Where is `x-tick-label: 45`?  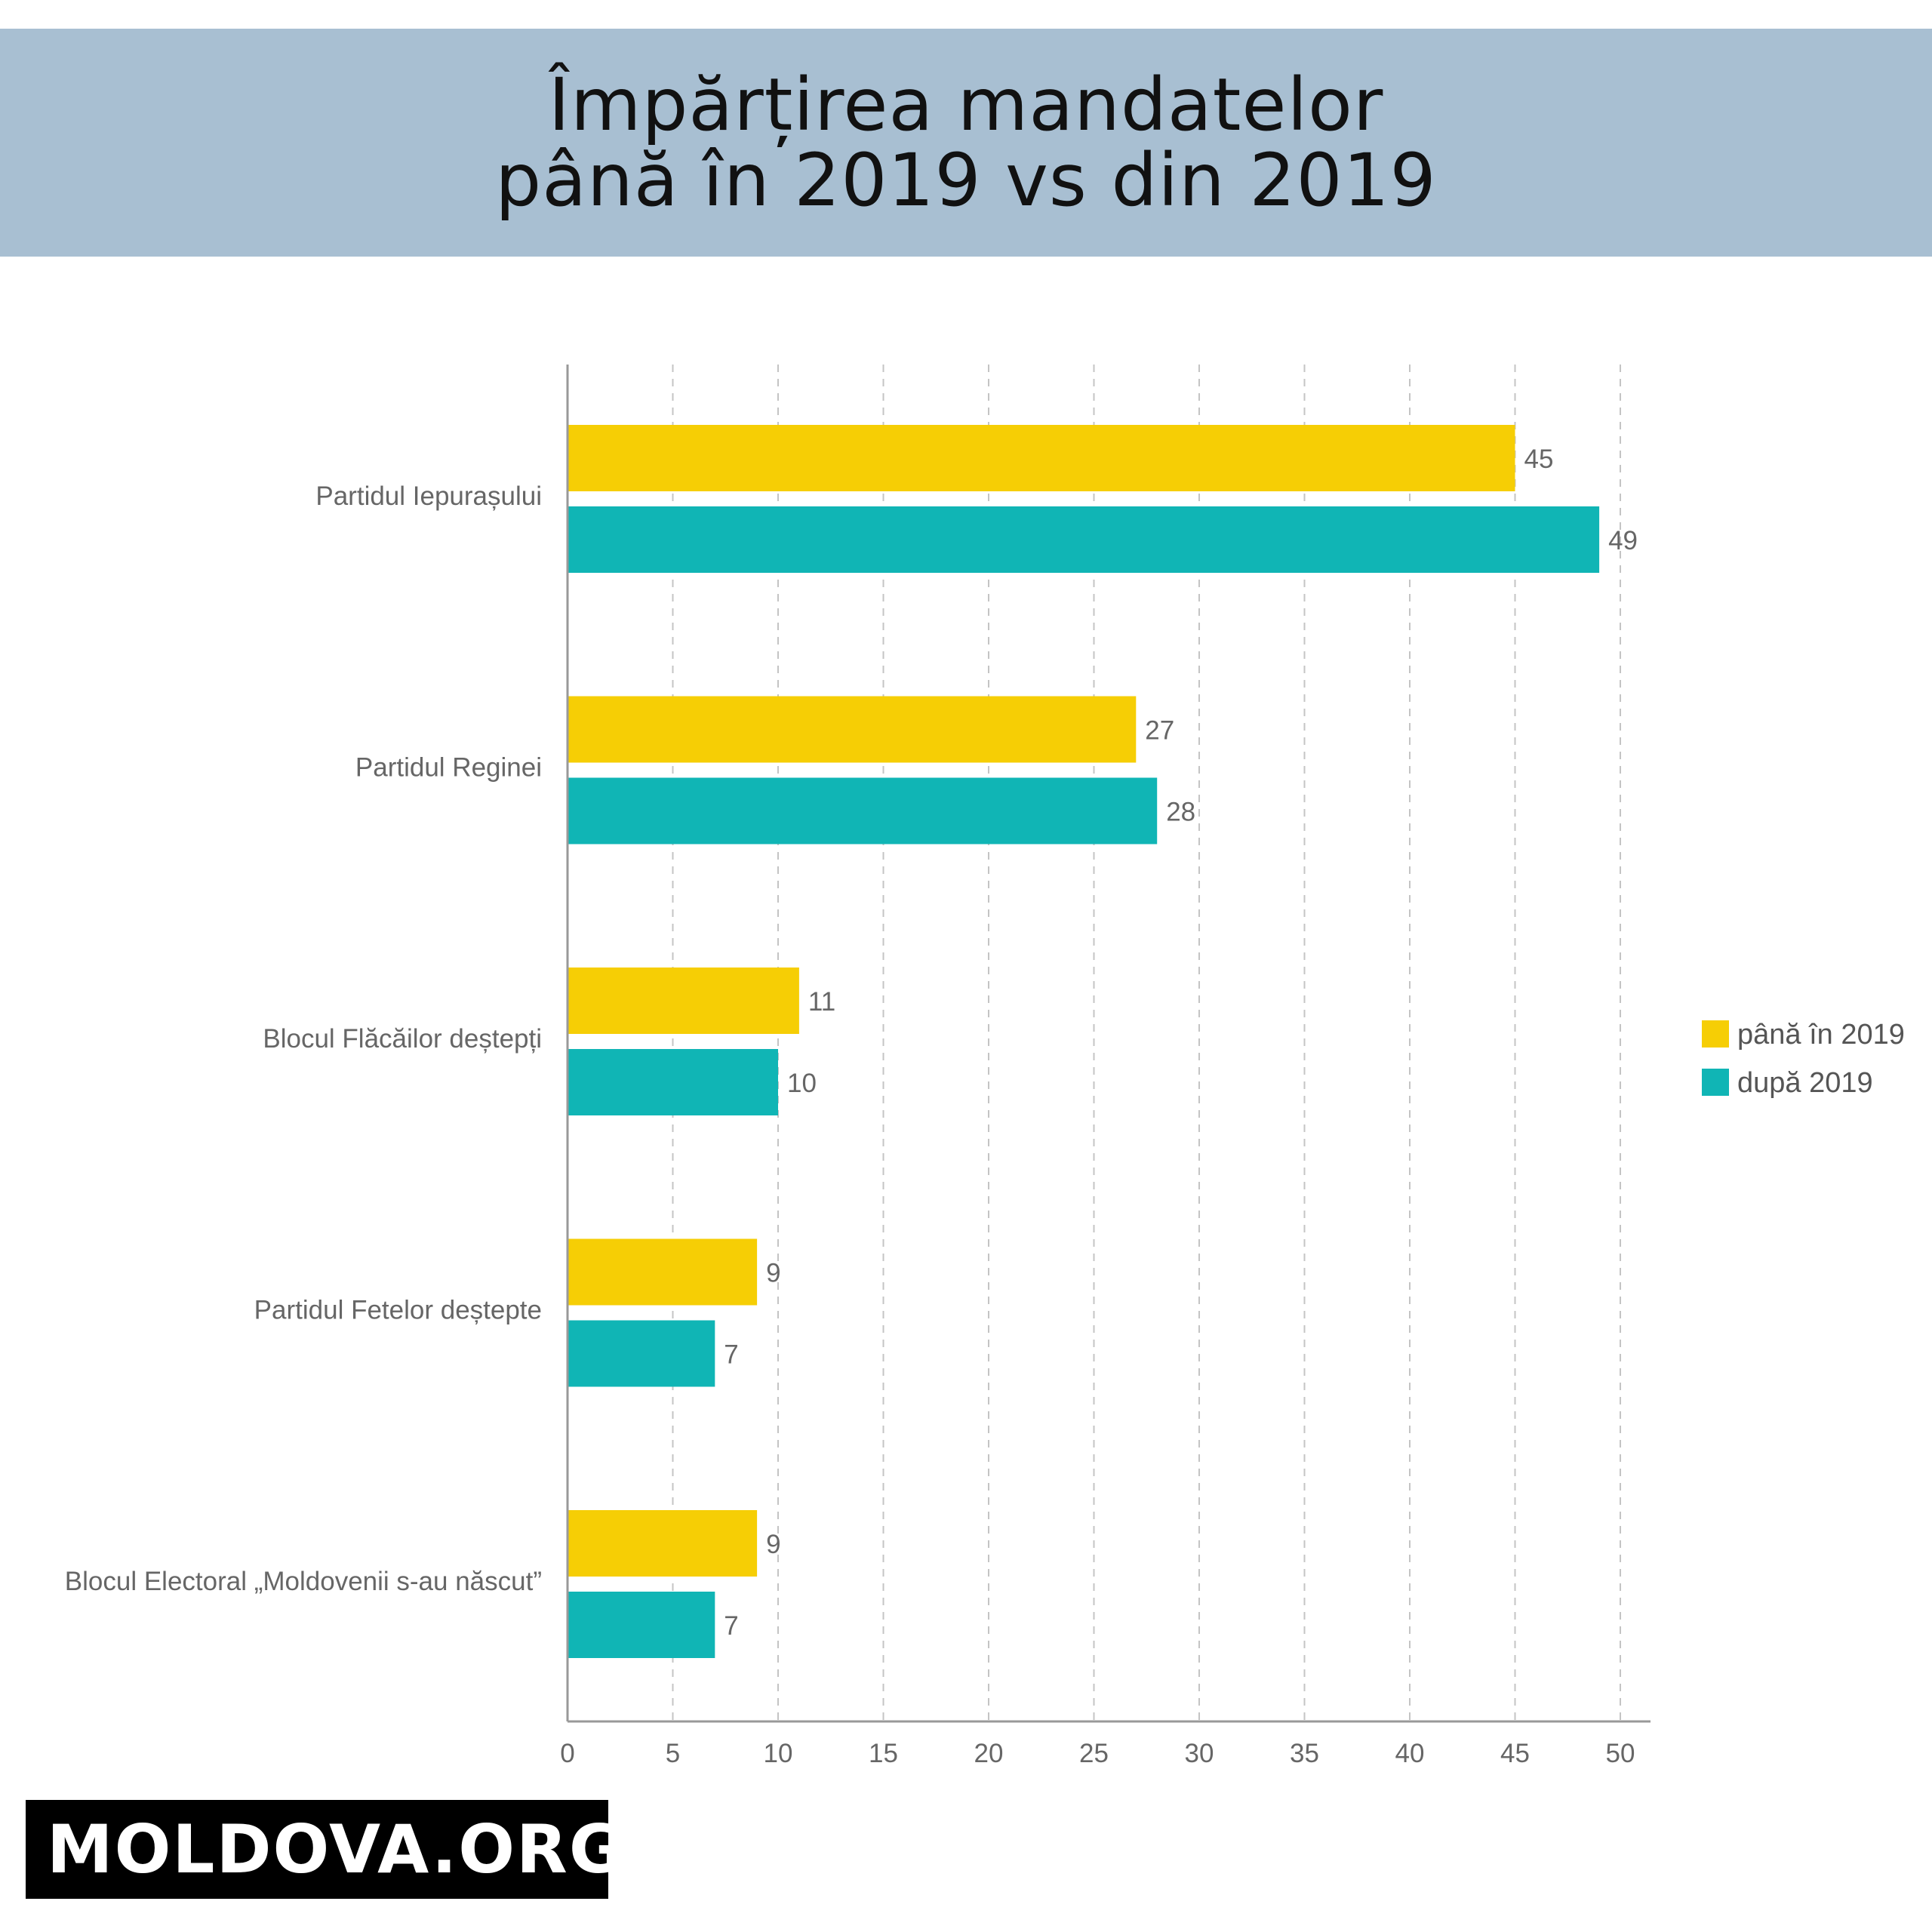 x-tick-label: 45 is located at coordinates (1515, 1753).